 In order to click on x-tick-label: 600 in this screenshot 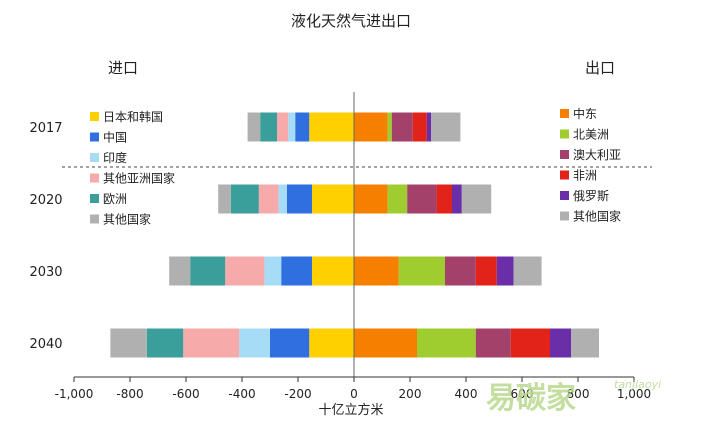, I will do `click(522, 394)`.